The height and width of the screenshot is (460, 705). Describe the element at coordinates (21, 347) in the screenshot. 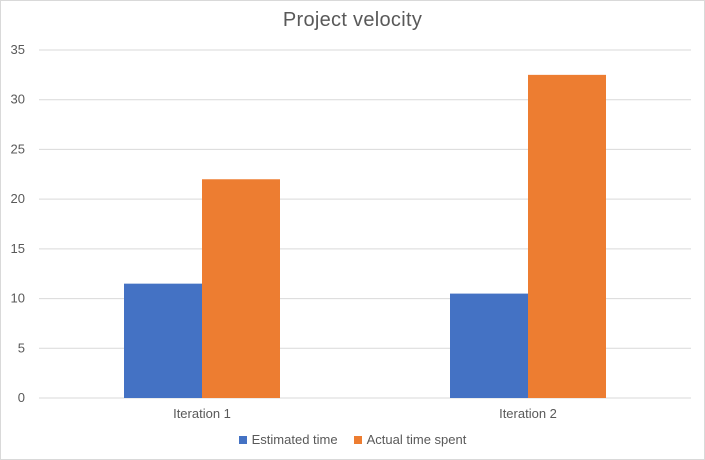

I see `y-tick-label-5: 5` at that location.